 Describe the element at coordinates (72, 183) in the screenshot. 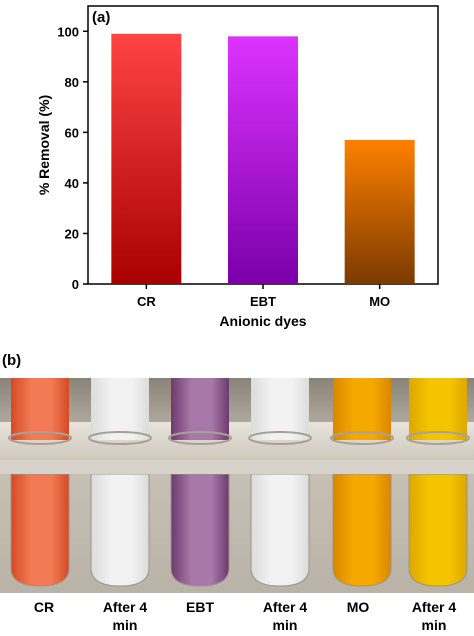

I see `y-tick-label: 40` at that location.